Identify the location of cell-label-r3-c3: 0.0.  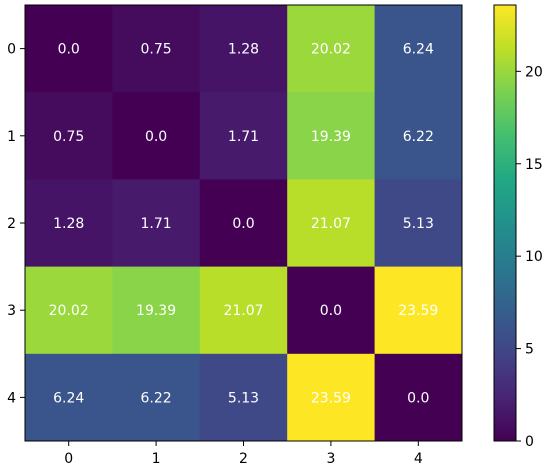
(331, 311).